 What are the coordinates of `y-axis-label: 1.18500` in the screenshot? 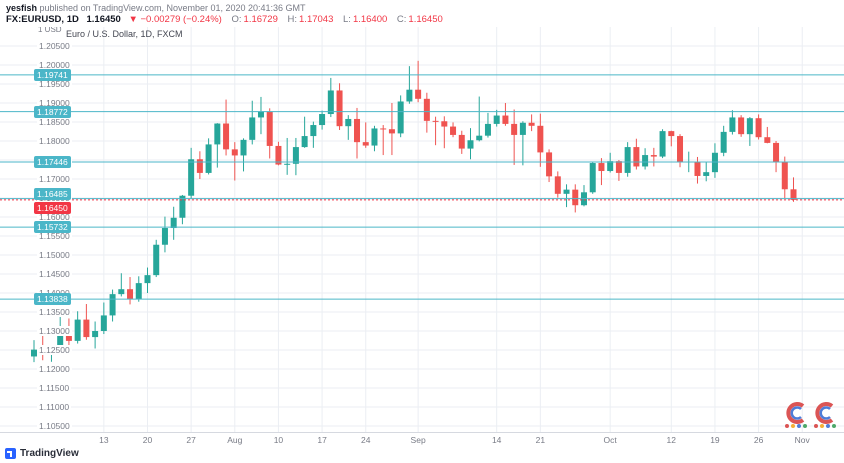 It's located at (54, 122).